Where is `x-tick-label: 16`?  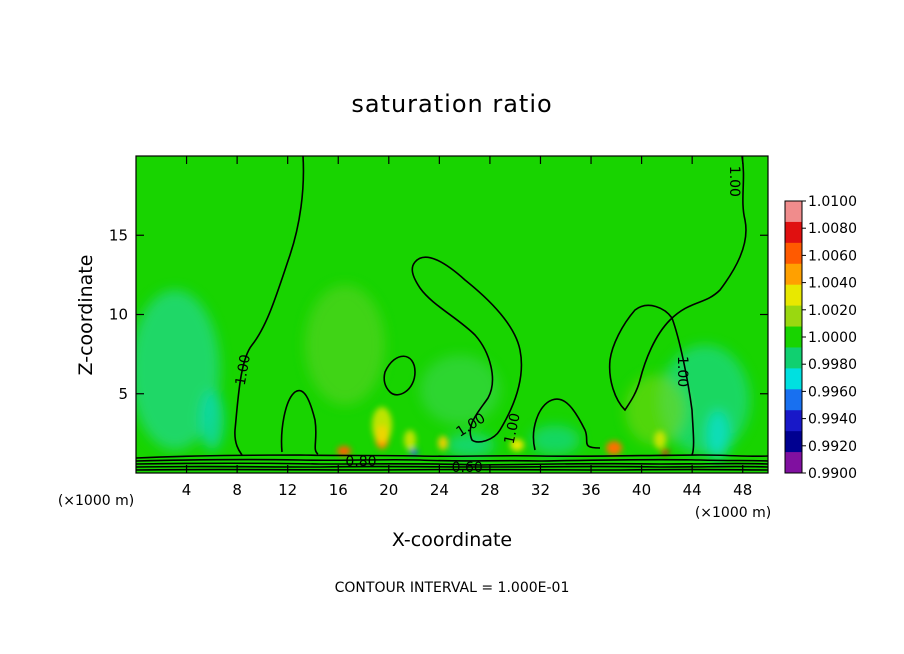
x-tick-label: 16 is located at coordinates (338, 490).